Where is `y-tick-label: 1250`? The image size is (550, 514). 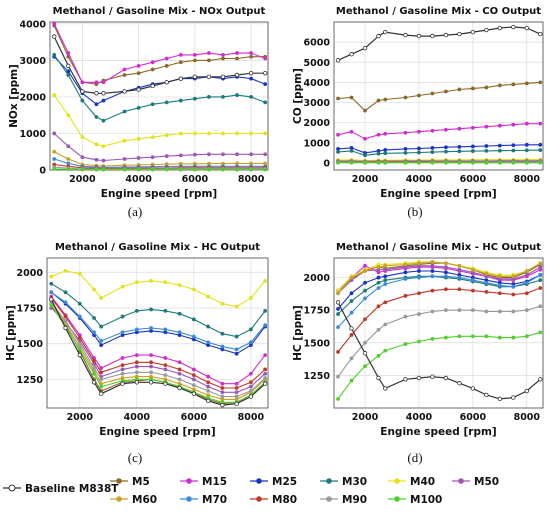 y-tick-label: 1250 is located at coordinates (317, 376).